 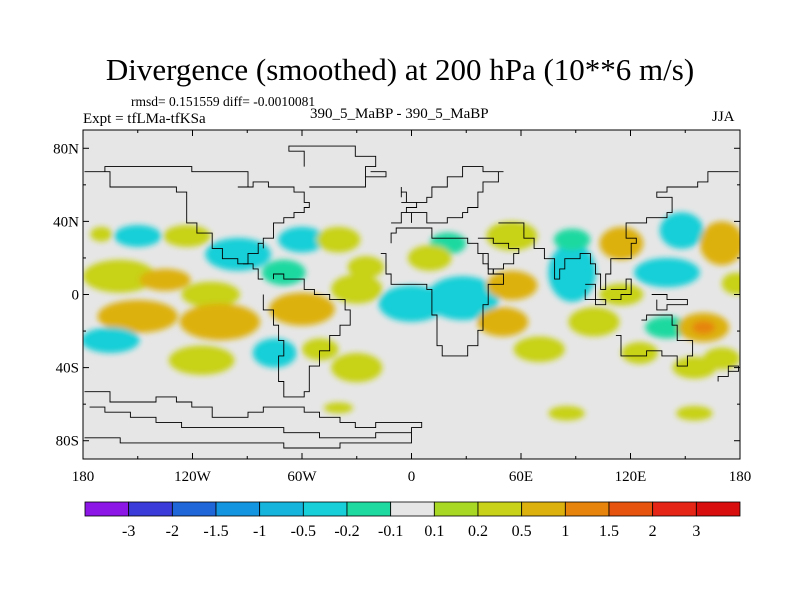 What do you see at coordinates (346, 531) in the screenshot?
I see `colorbar-label: -0.2` at bounding box center [346, 531].